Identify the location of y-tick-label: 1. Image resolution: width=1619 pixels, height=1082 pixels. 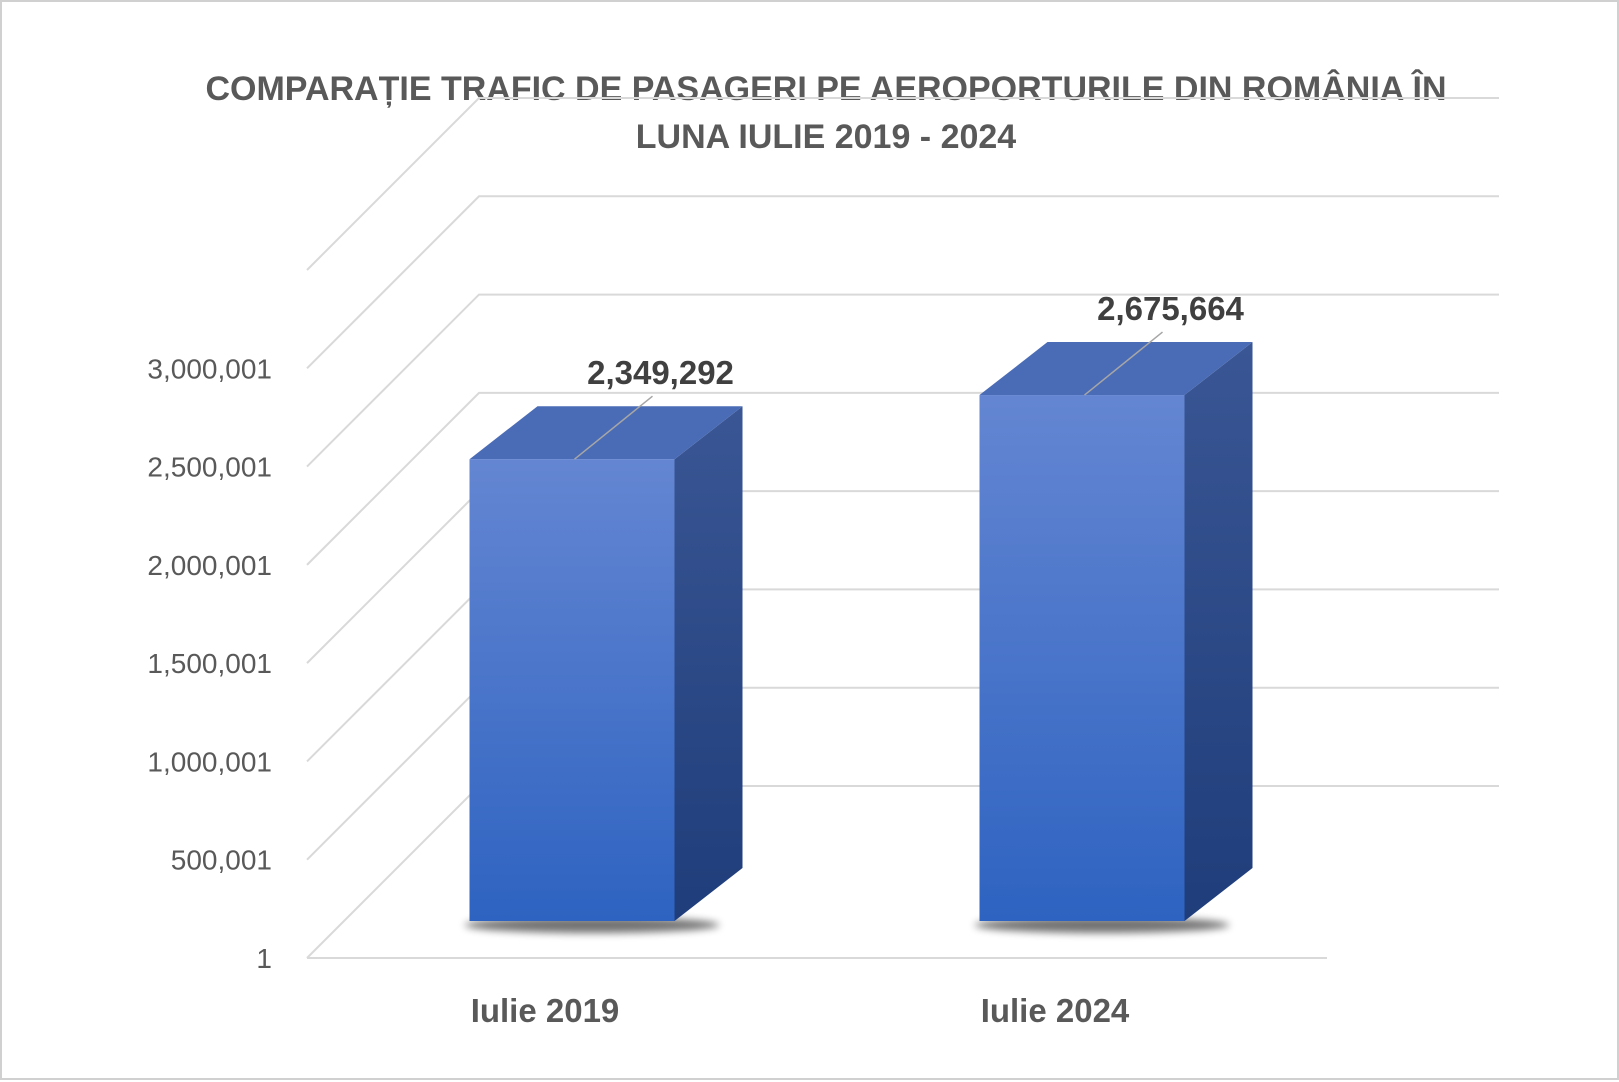
(264, 958).